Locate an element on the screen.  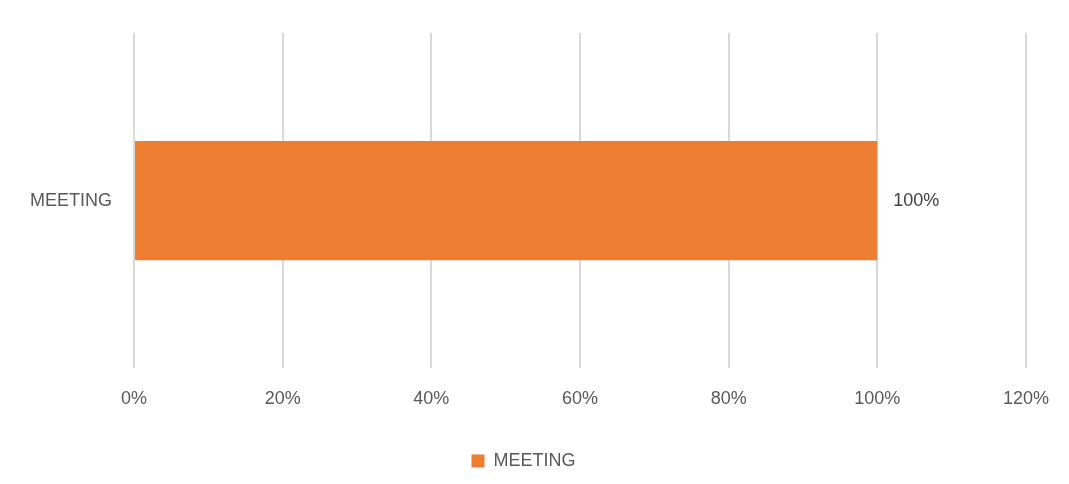
x-tick-label: 100% is located at coordinates (877, 398).